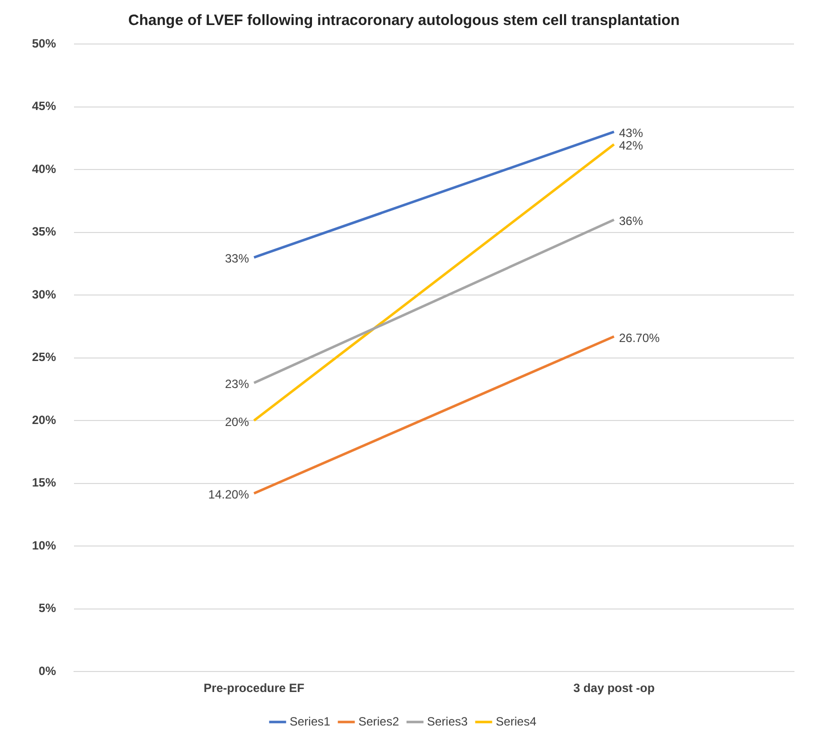 The image size is (832, 750). I want to click on data-label: 43%, so click(631, 133).